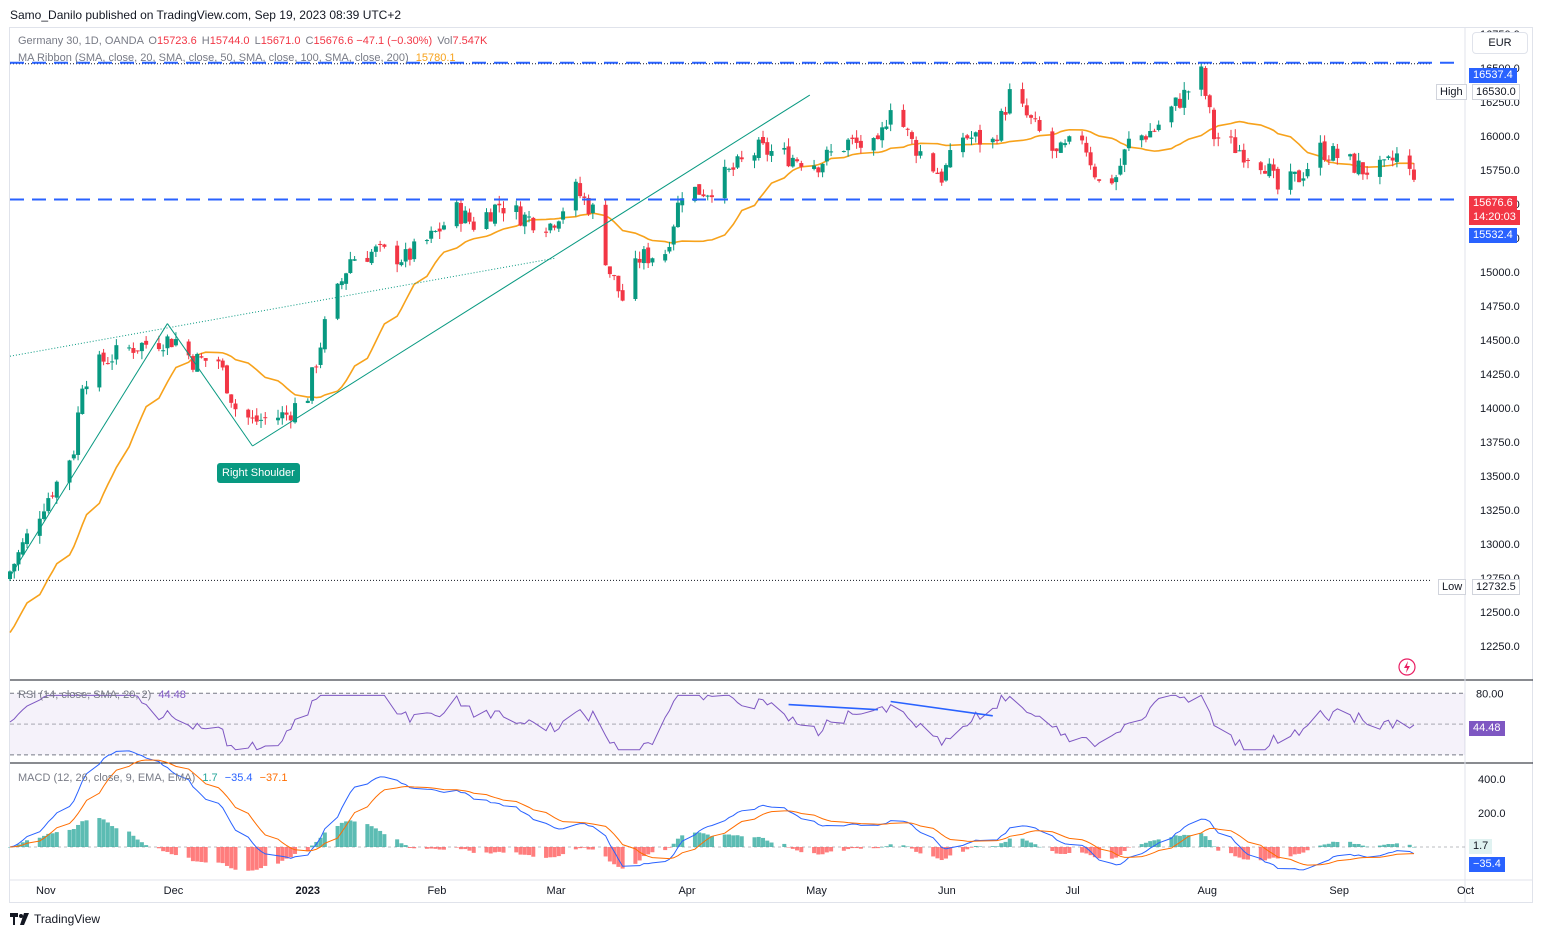  What do you see at coordinates (1493, 235) in the screenshot?
I see `support-price-tag: 15532.4` at bounding box center [1493, 235].